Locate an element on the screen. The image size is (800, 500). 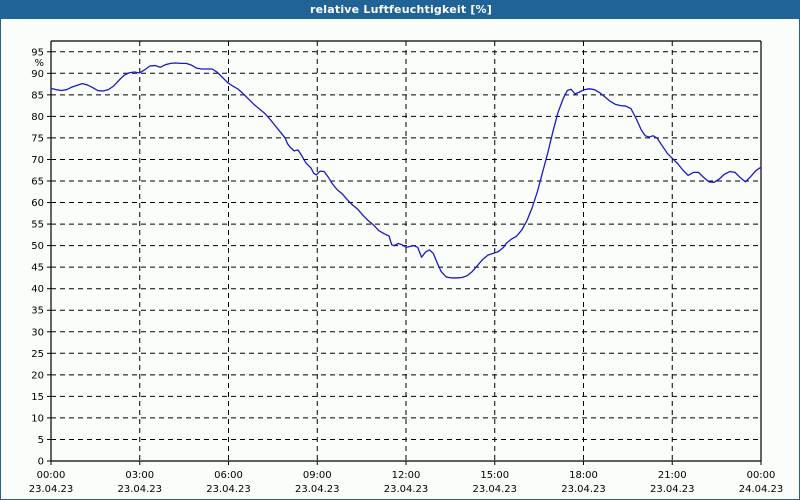
x-tick-label-time: 18:00 is located at coordinates (583, 475).